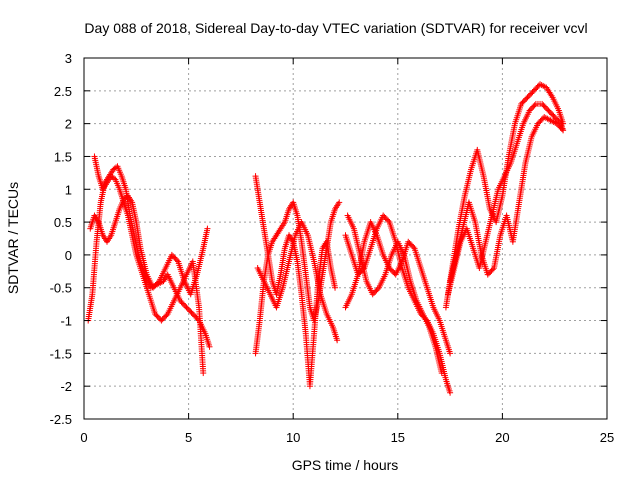 Image resolution: width=640 pixels, height=480 pixels. What do you see at coordinates (68, 124) in the screenshot?
I see `y-tick-label: 2` at bounding box center [68, 124].